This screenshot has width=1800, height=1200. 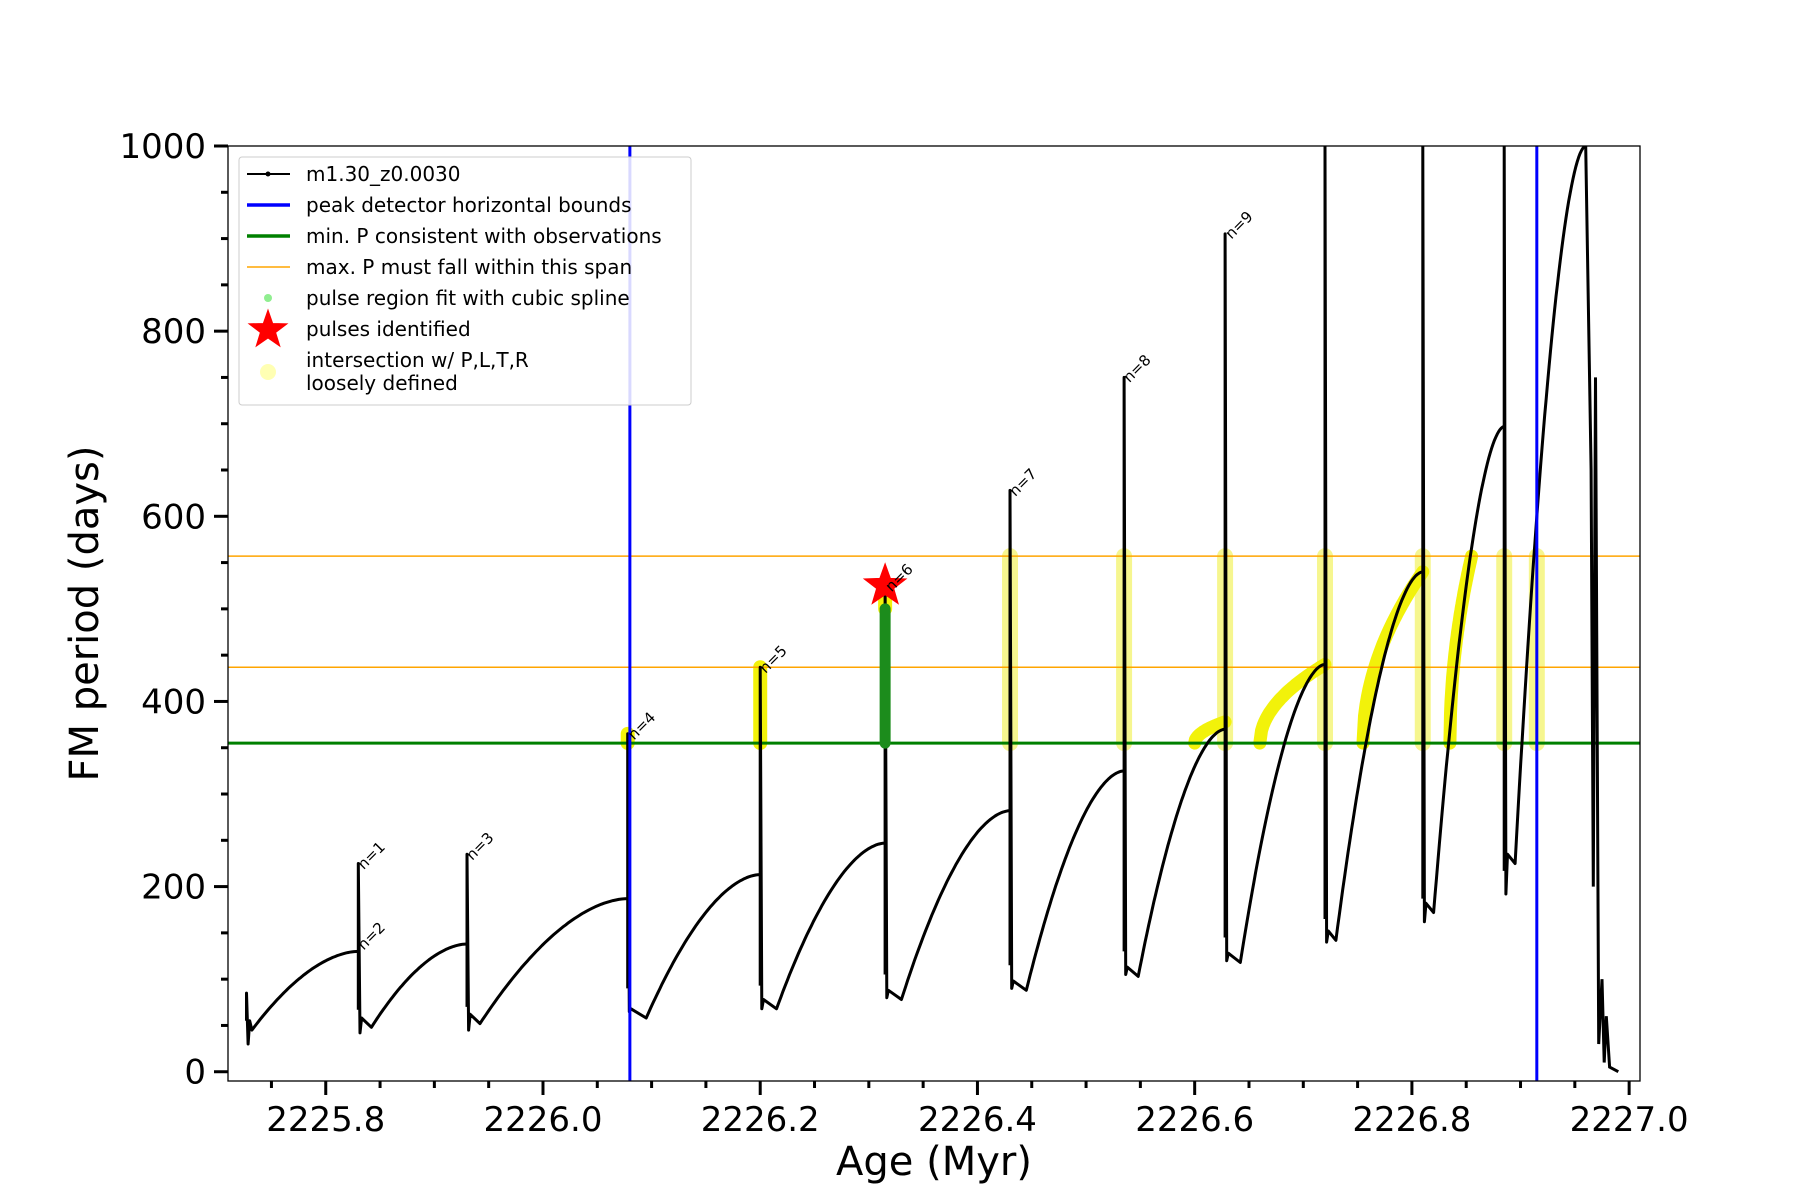 What do you see at coordinates (543, 1120) in the screenshot?
I see `x-tick-label: 2226.0` at bounding box center [543, 1120].